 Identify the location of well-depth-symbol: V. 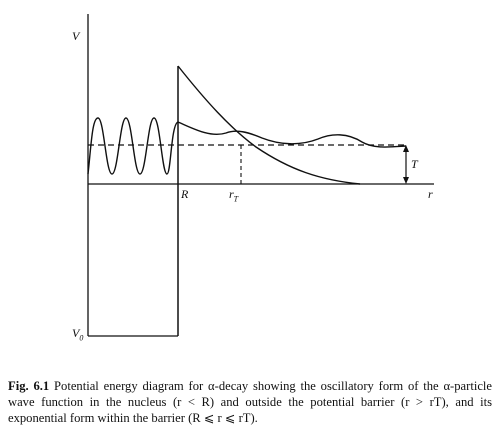
(76, 333).